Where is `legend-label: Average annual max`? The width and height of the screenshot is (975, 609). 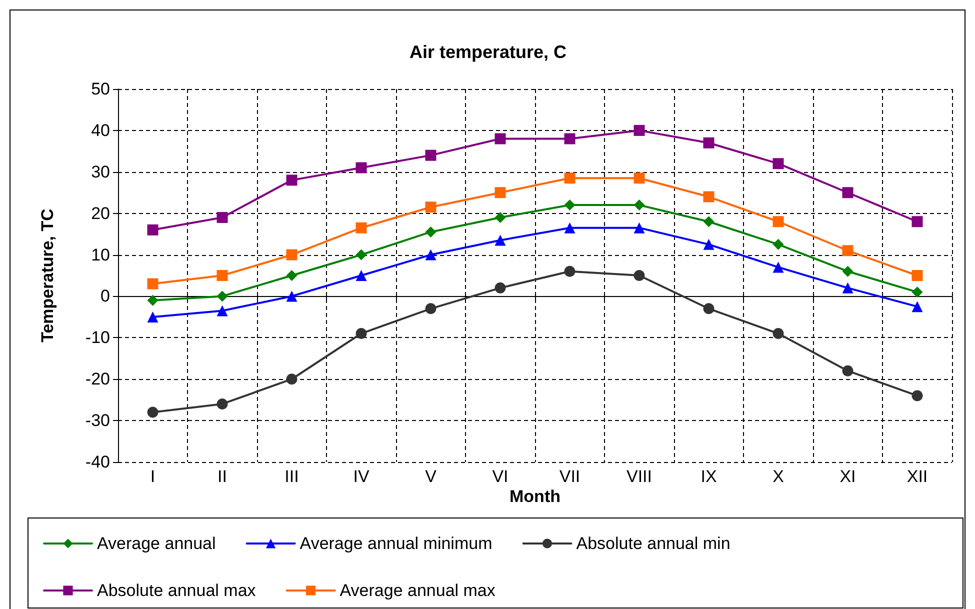
legend-label: Average annual max is located at coordinates (418, 590).